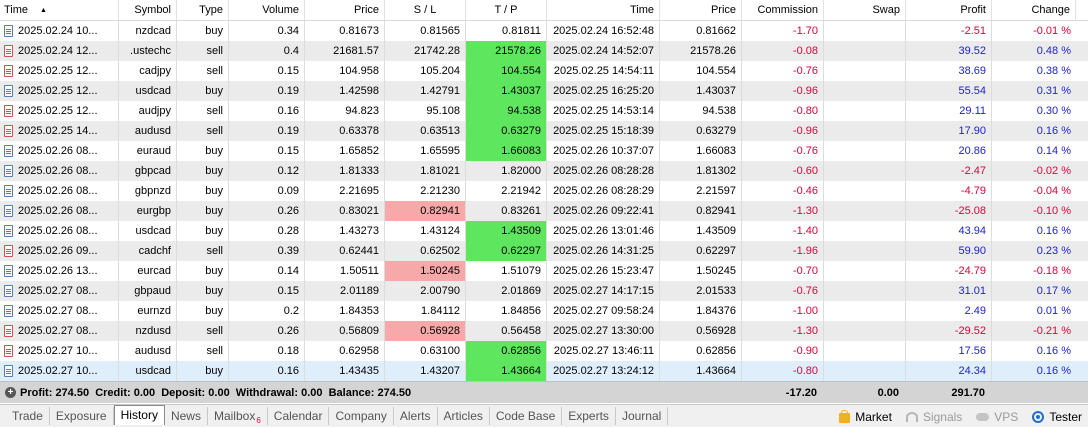 The height and width of the screenshot is (427, 1088). What do you see at coordinates (526, 416) in the screenshot?
I see `tab-code-base: Code Base` at bounding box center [526, 416].